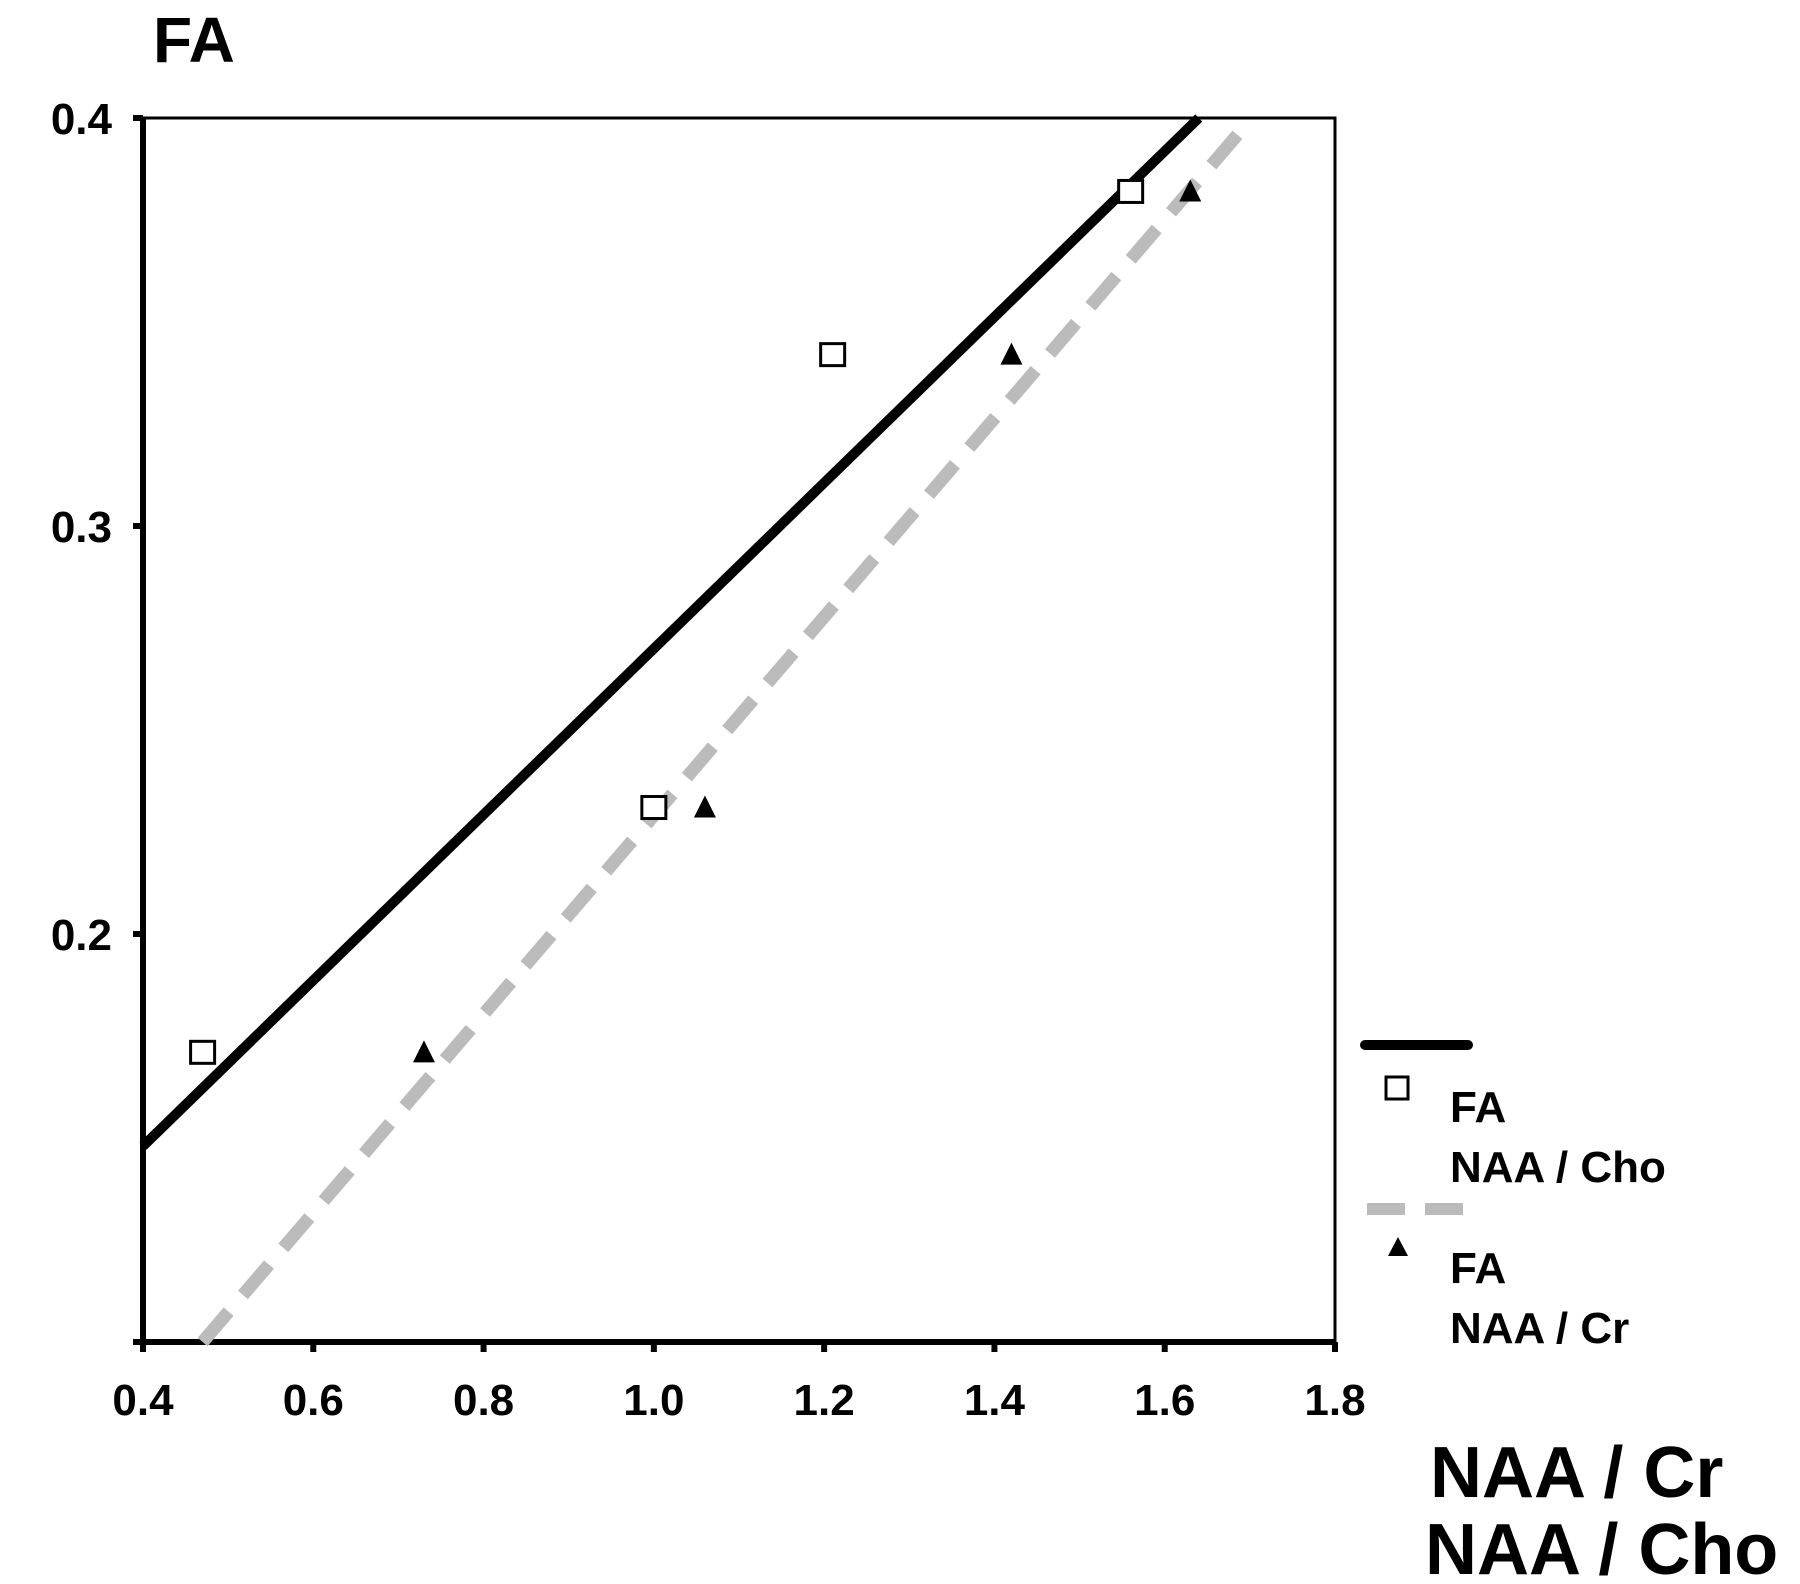  I want to click on x-axis-label-line-1: NAA / Cr, so click(1576, 1473).